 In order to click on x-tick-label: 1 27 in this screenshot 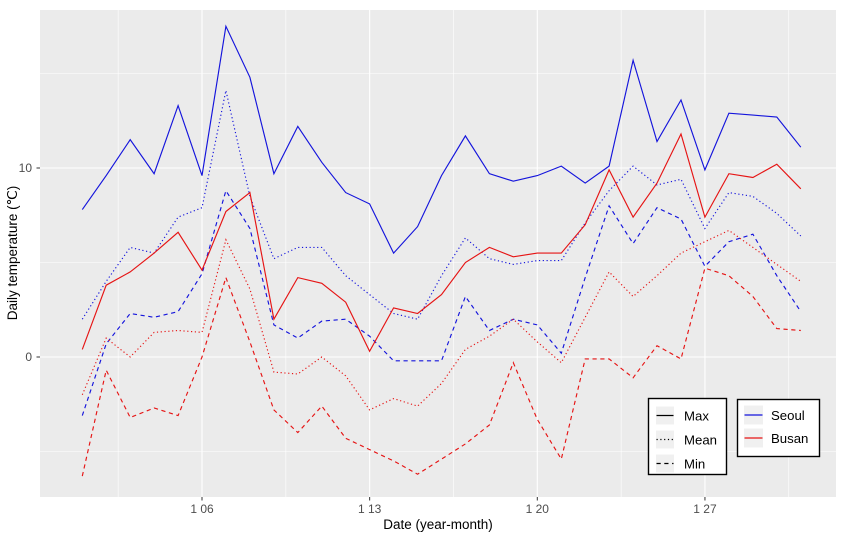, I will do `click(705, 509)`.